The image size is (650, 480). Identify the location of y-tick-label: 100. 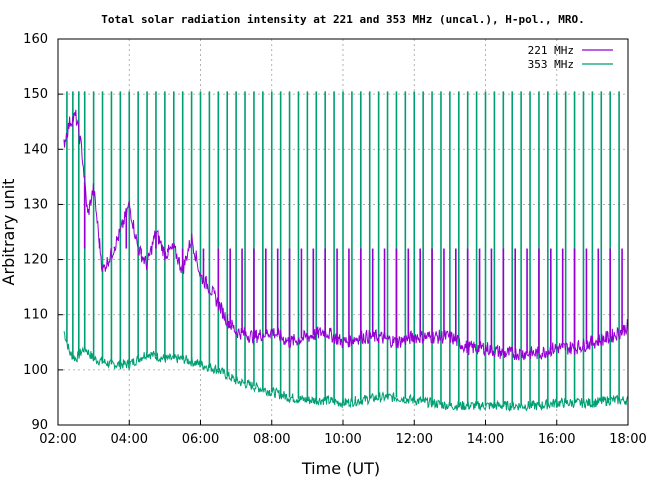
(35, 370).